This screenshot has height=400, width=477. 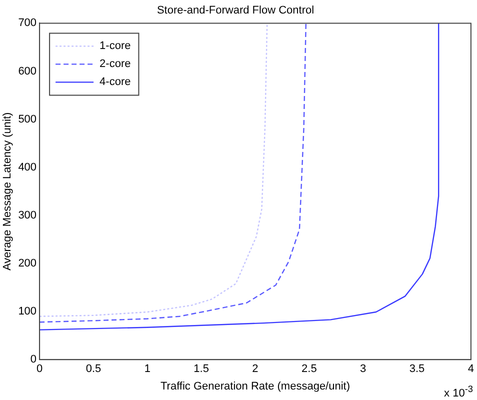 I want to click on chart-title: Store-and-Forward Flow Control, so click(x=235, y=10).